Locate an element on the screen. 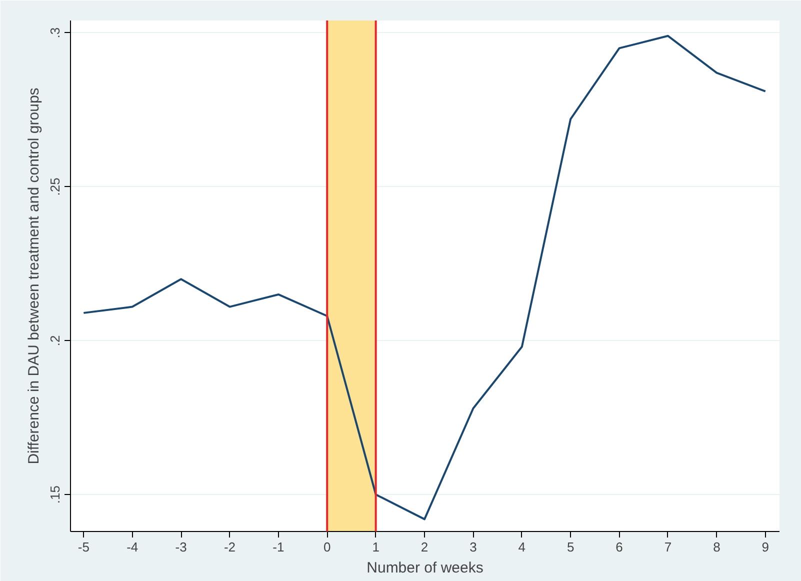 The height and width of the screenshot is (581, 801). y-tick-label: .2 is located at coordinates (55, 340).